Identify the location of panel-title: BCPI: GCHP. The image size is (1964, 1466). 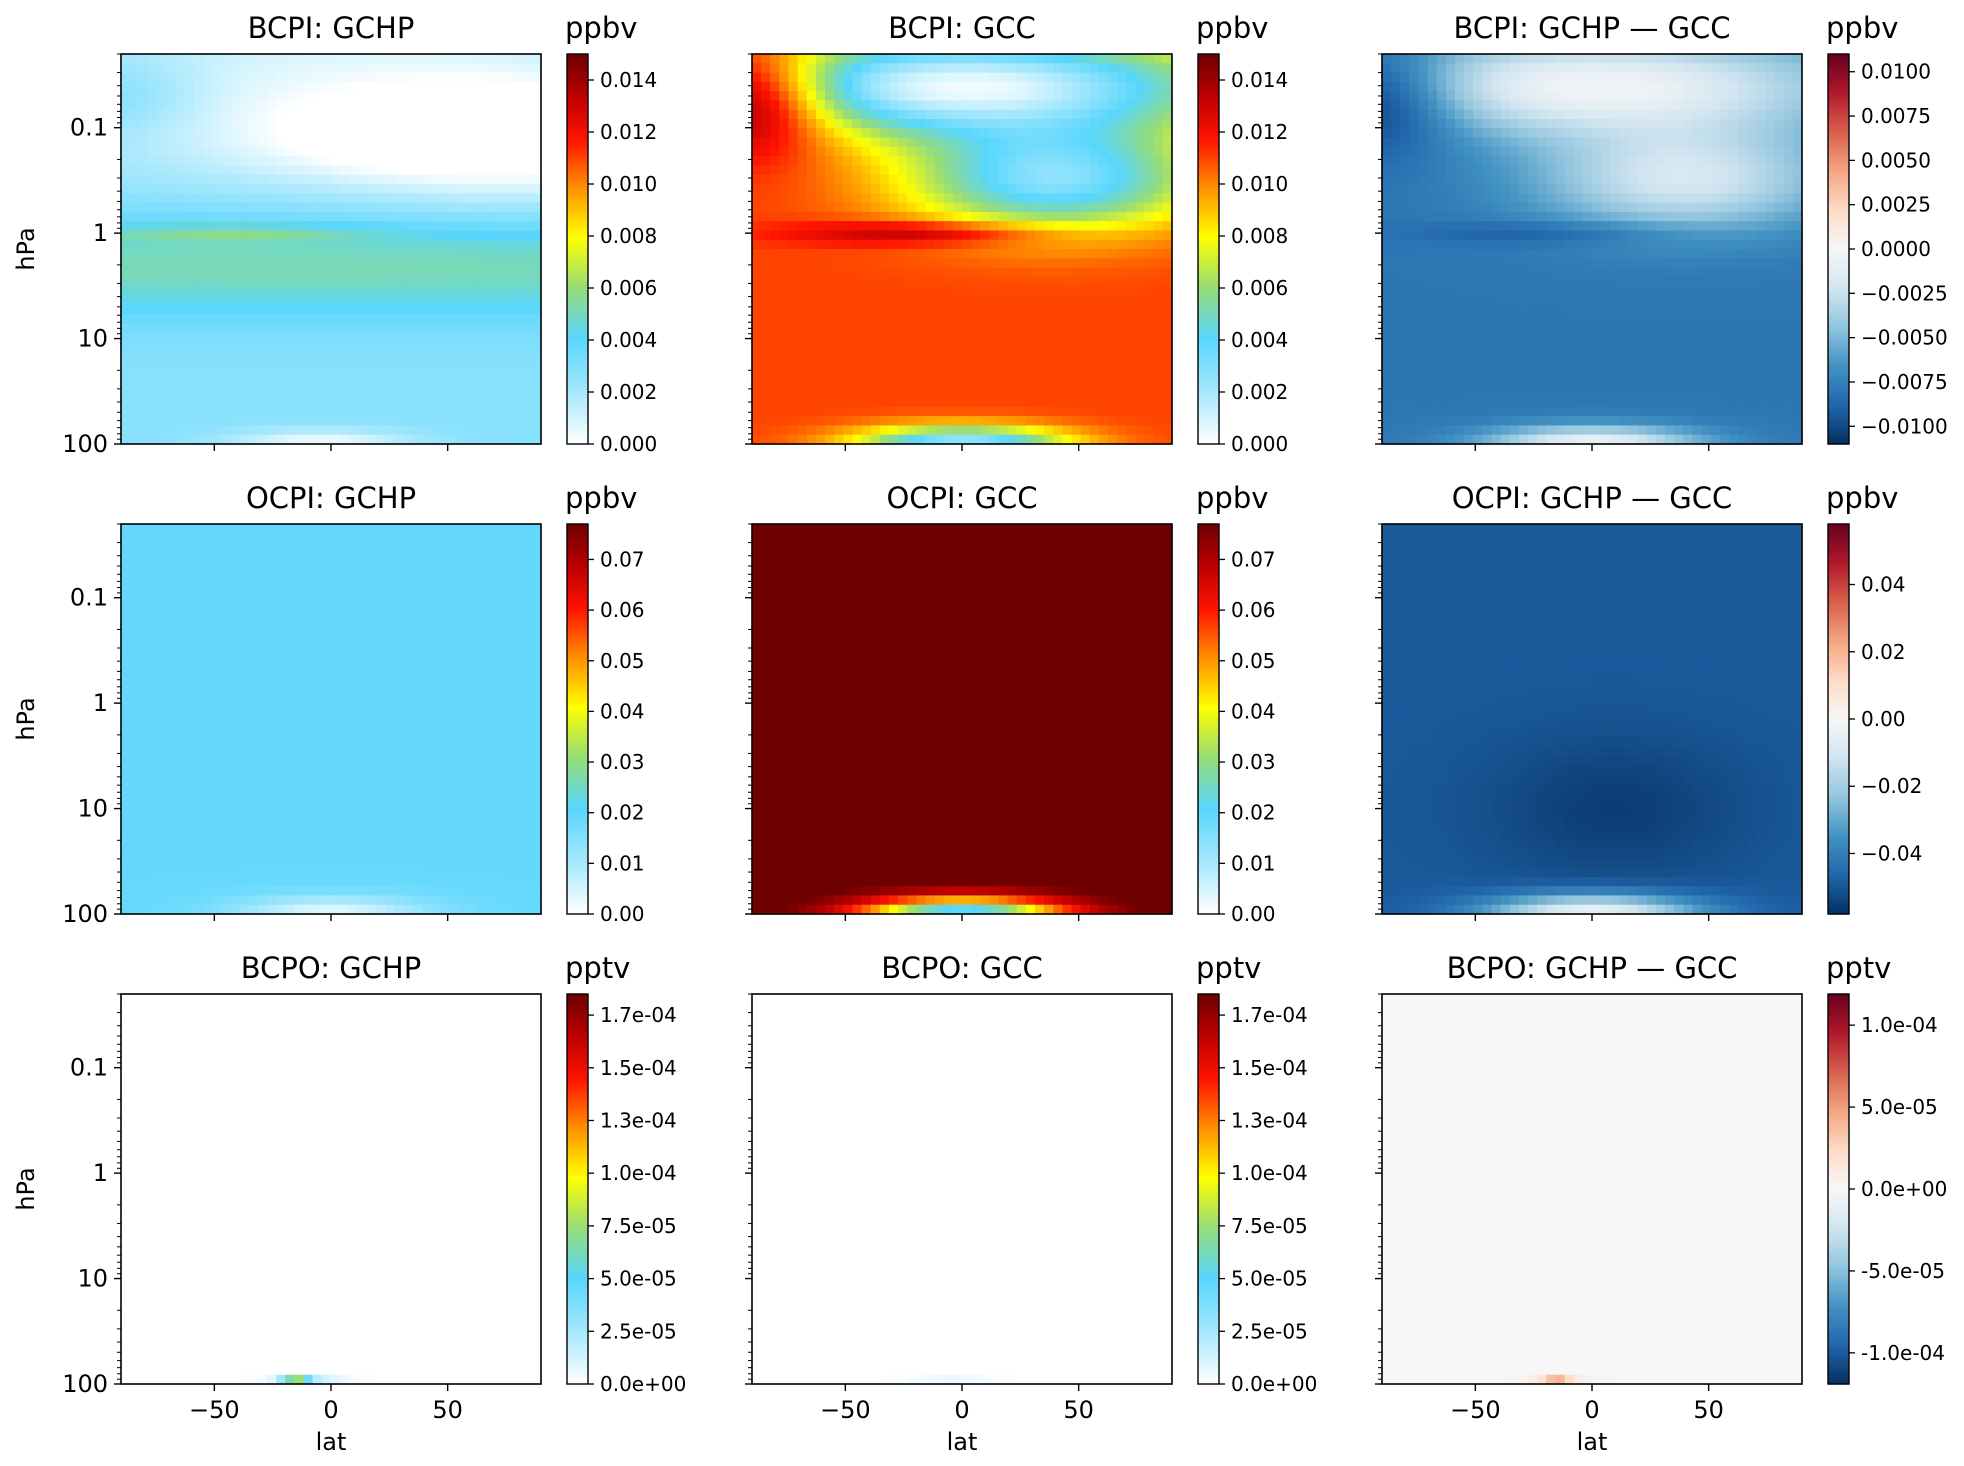
(331, 28).